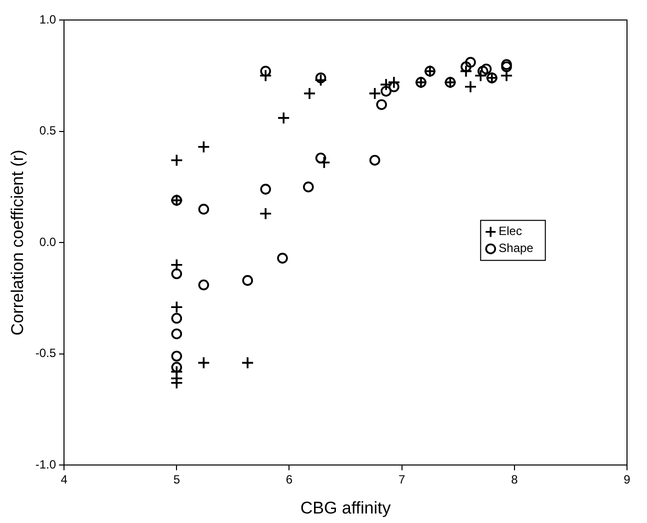 The height and width of the screenshot is (523, 647). I want to click on y-tick-label: -0.5, so click(45, 353).